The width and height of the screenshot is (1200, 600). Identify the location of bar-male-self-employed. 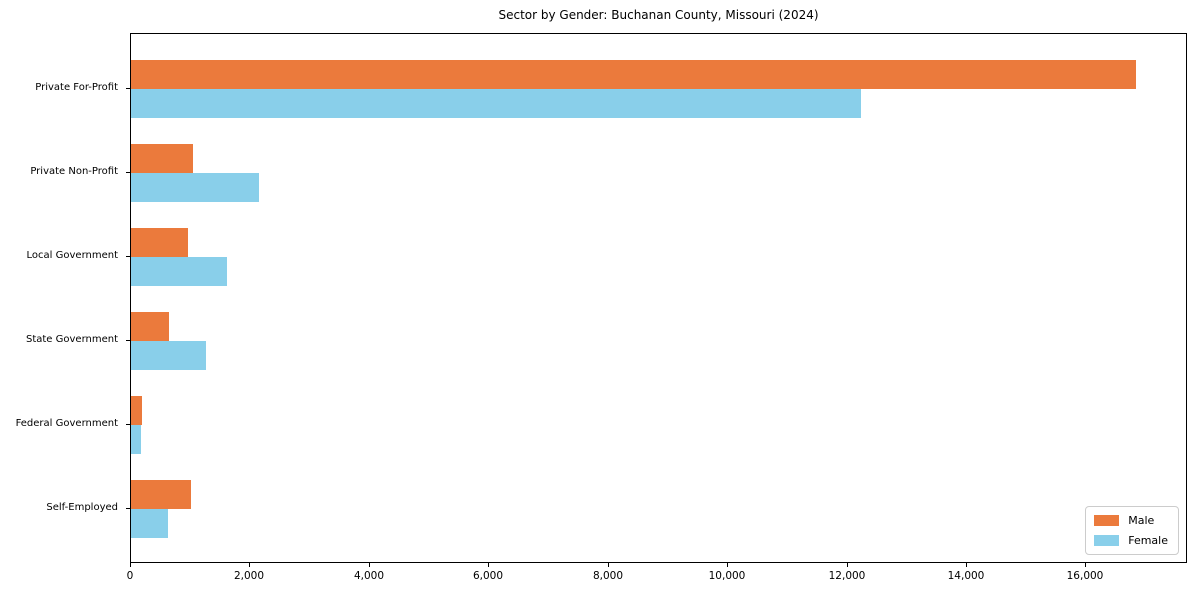
(161, 494).